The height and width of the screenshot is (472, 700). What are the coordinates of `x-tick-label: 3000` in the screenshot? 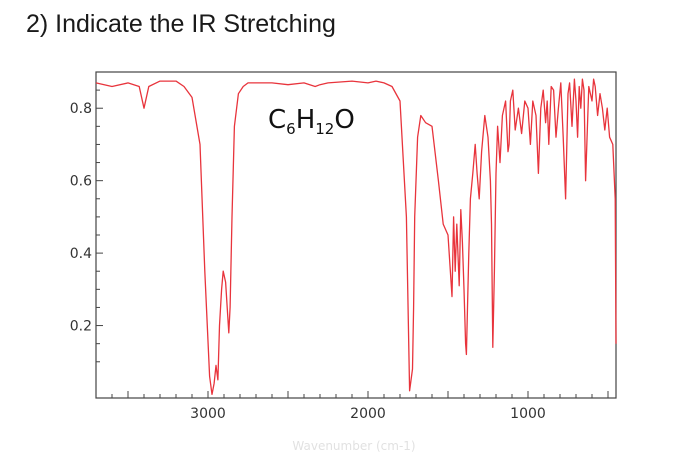 It's located at (208, 414).